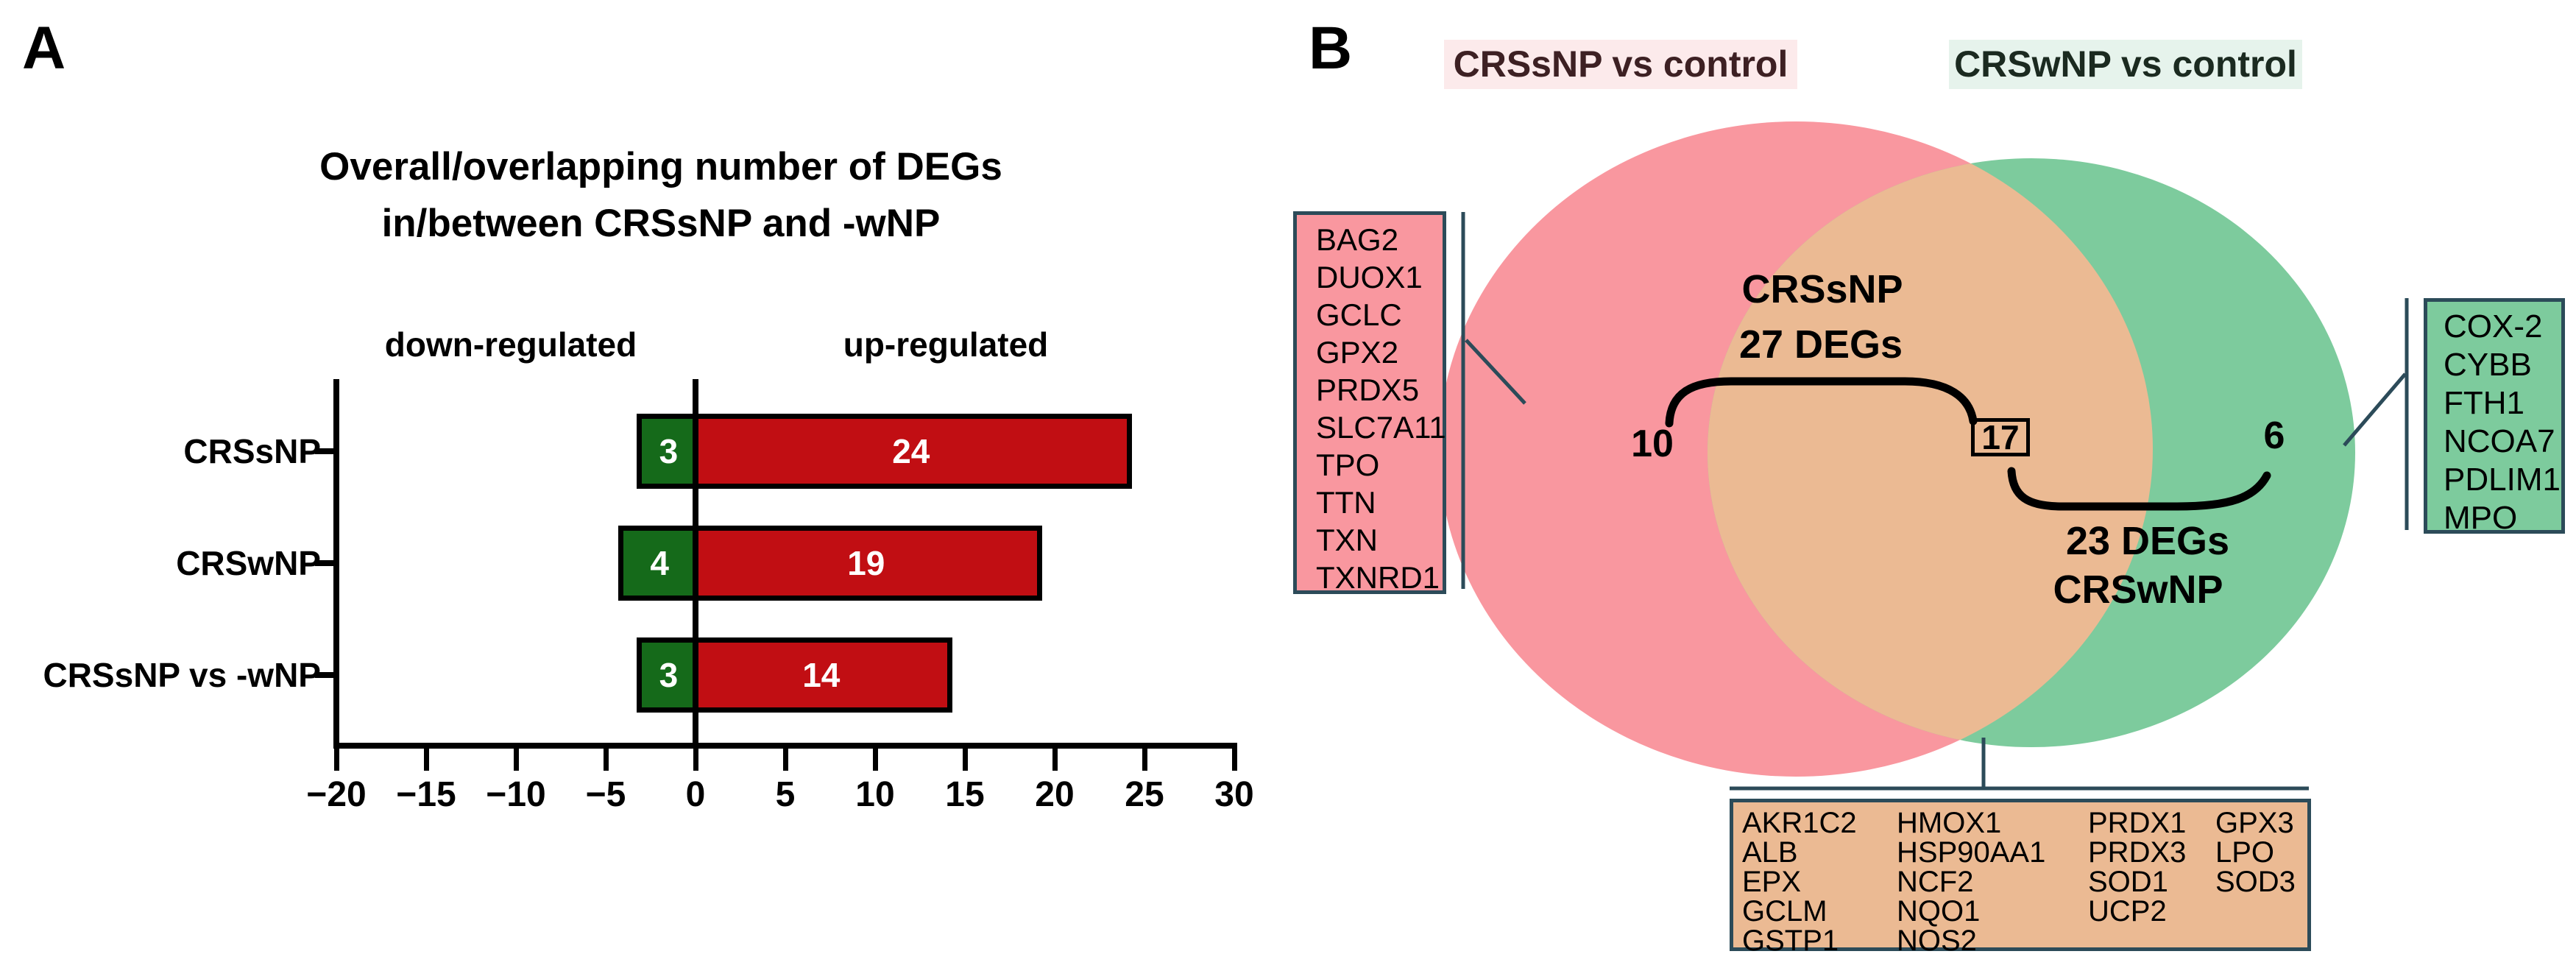 Image resolution: width=2576 pixels, height=968 pixels. I want to click on category-label: CRSsNP vs -wNP, so click(182, 675).